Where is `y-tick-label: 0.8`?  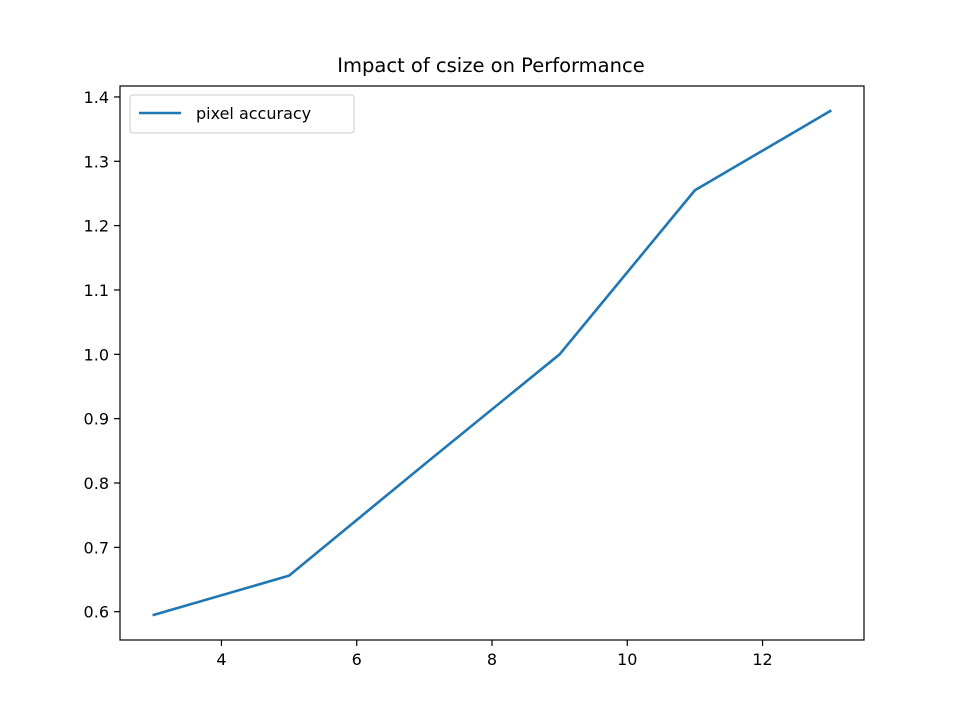
y-tick-label: 0.8 is located at coordinates (96, 483).